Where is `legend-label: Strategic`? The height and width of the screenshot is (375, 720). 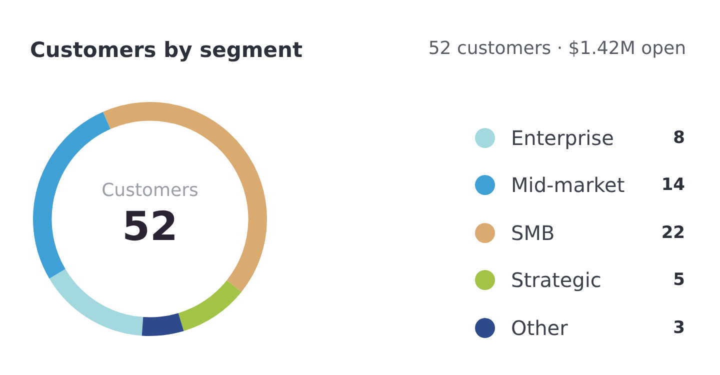
legend-label: Strategic is located at coordinates (556, 280).